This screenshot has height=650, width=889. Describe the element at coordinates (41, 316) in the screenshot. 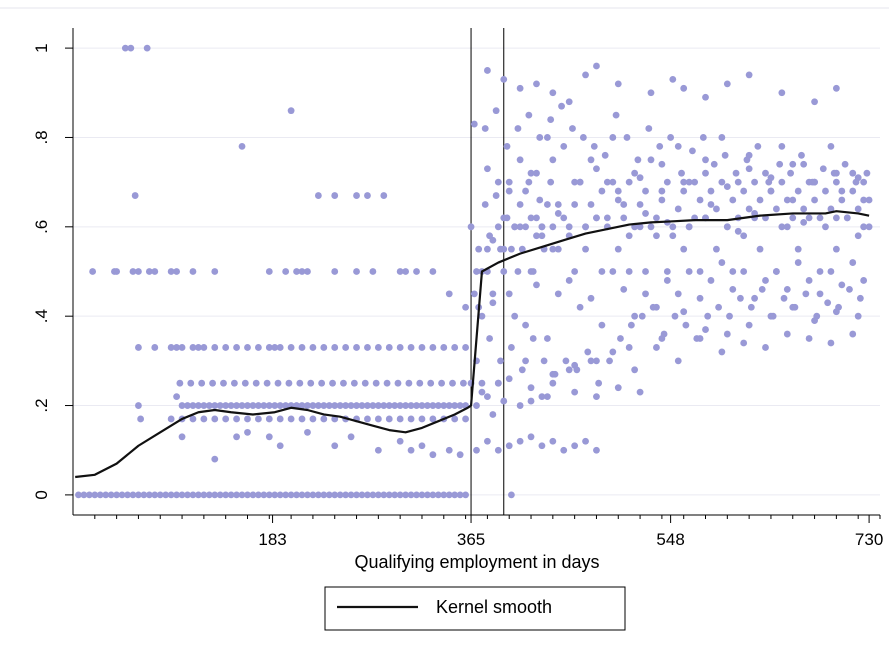

I see `y-tick-label: .4` at that location.